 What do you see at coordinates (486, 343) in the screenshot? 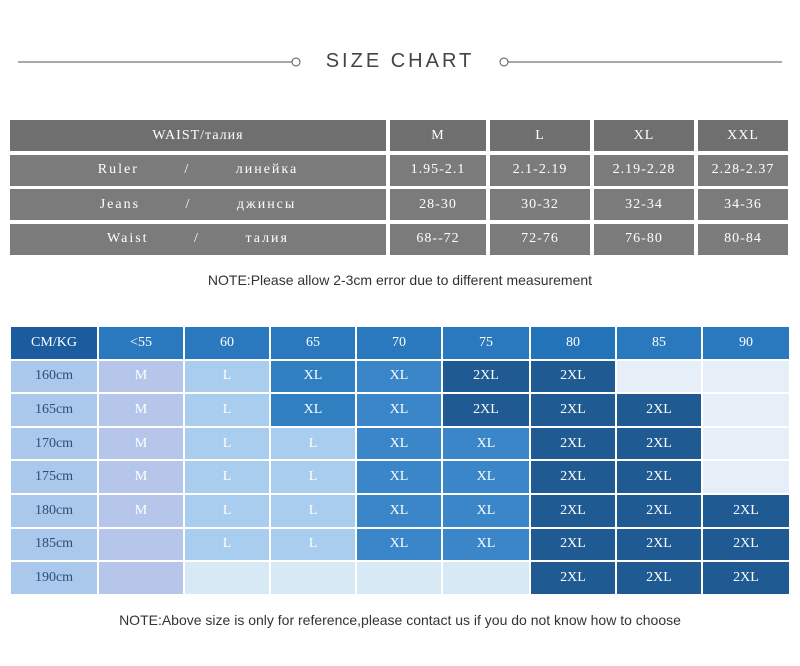
I see `table-cell: 75` at bounding box center [486, 343].